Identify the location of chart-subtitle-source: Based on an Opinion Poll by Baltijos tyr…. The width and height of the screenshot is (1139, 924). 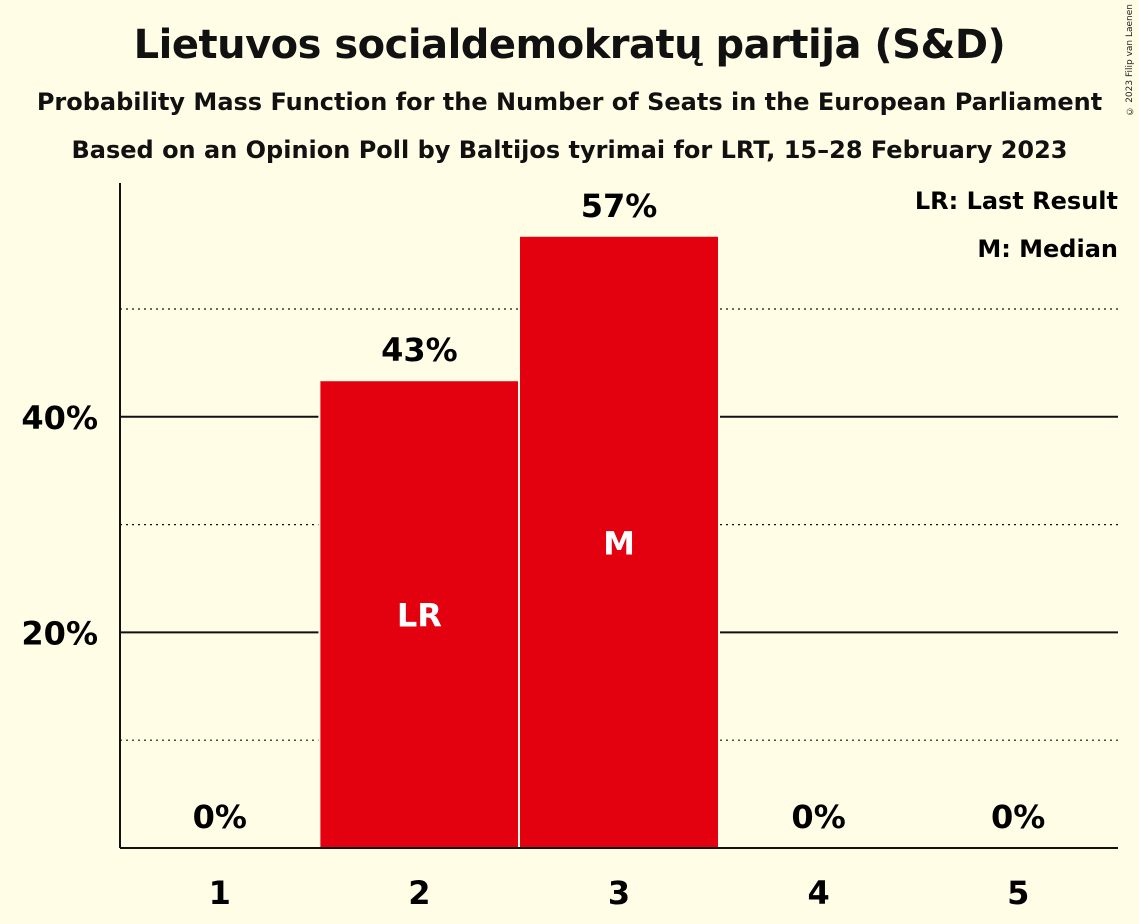
(569, 150).